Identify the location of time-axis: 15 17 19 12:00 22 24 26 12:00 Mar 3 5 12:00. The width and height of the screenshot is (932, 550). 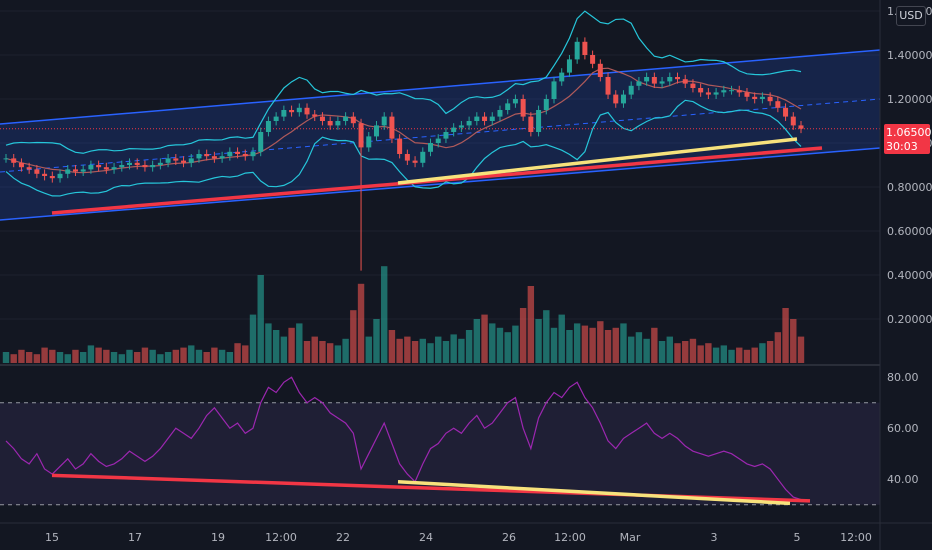
(466, 533).